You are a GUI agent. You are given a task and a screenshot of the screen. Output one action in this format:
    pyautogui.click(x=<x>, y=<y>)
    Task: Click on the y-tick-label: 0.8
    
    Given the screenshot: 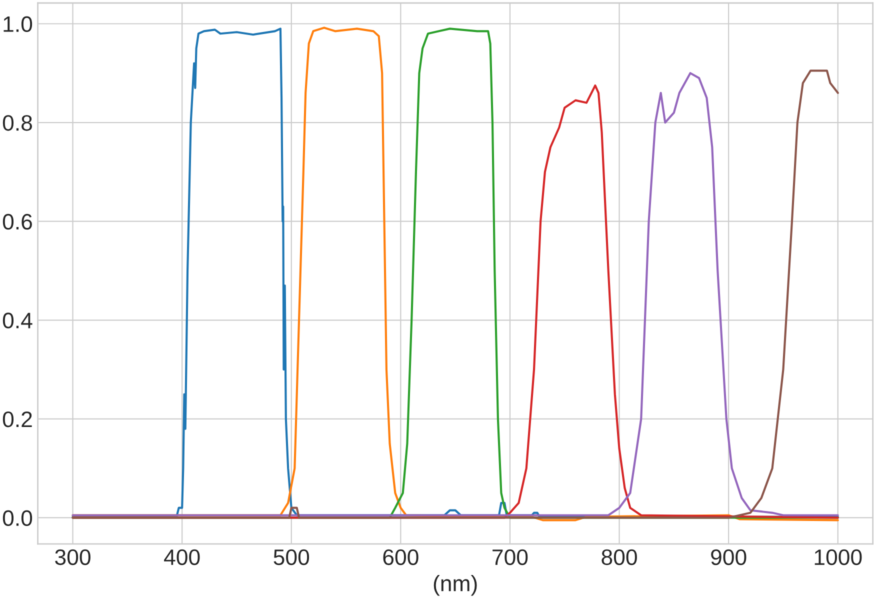 What is the action you would take?
    pyautogui.click(x=17, y=123)
    